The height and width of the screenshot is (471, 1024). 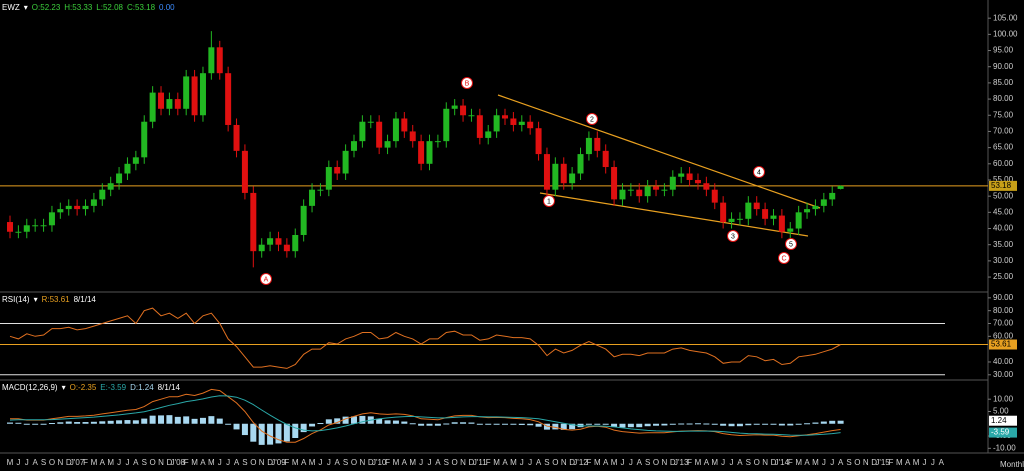 What do you see at coordinates (109, 7) in the screenshot?
I see `header-item: L:52.08` at bounding box center [109, 7].